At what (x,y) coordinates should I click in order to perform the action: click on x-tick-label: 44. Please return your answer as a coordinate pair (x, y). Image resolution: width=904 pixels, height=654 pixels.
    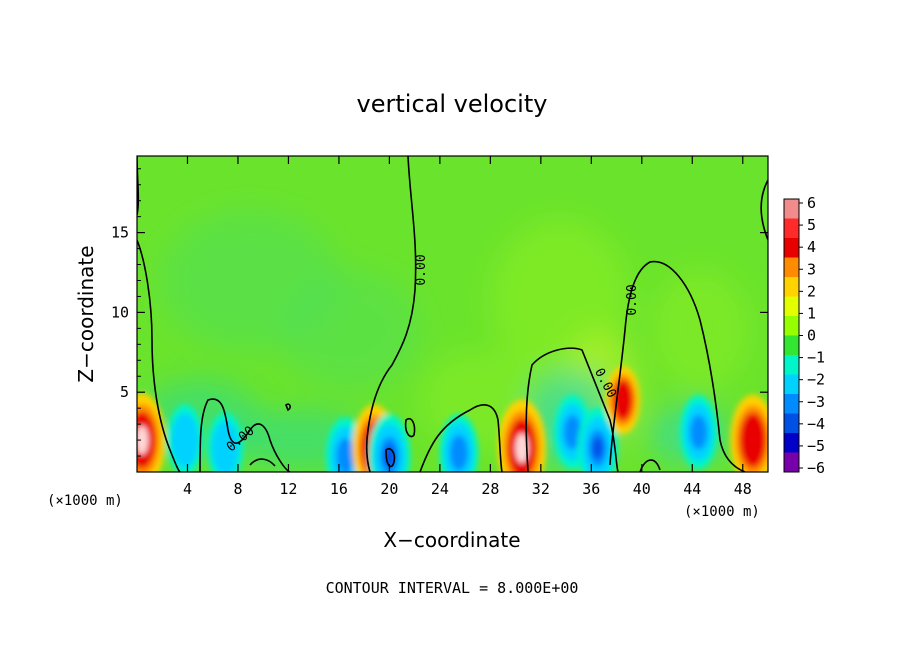
    Looking at the image, I should click on (692, 489).